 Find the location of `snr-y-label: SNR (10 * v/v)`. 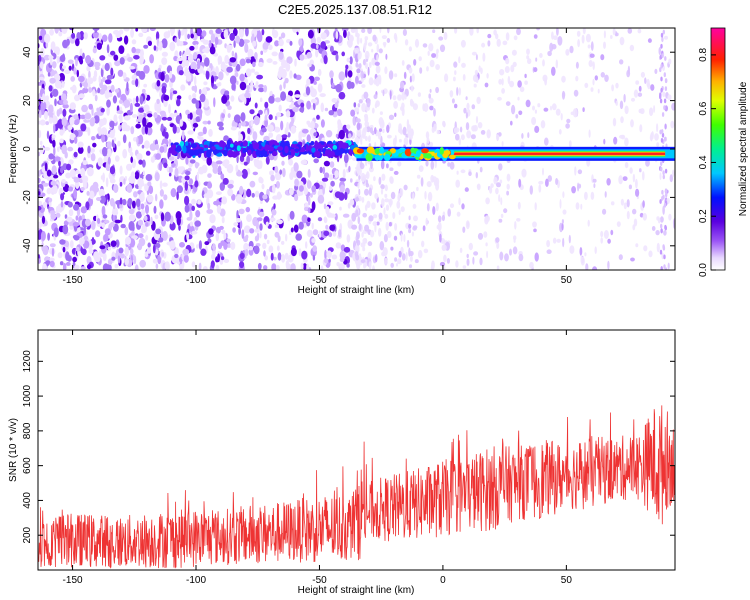

snr-y-label: SNR (10 * v/v) is located at coordinates (13, 450).